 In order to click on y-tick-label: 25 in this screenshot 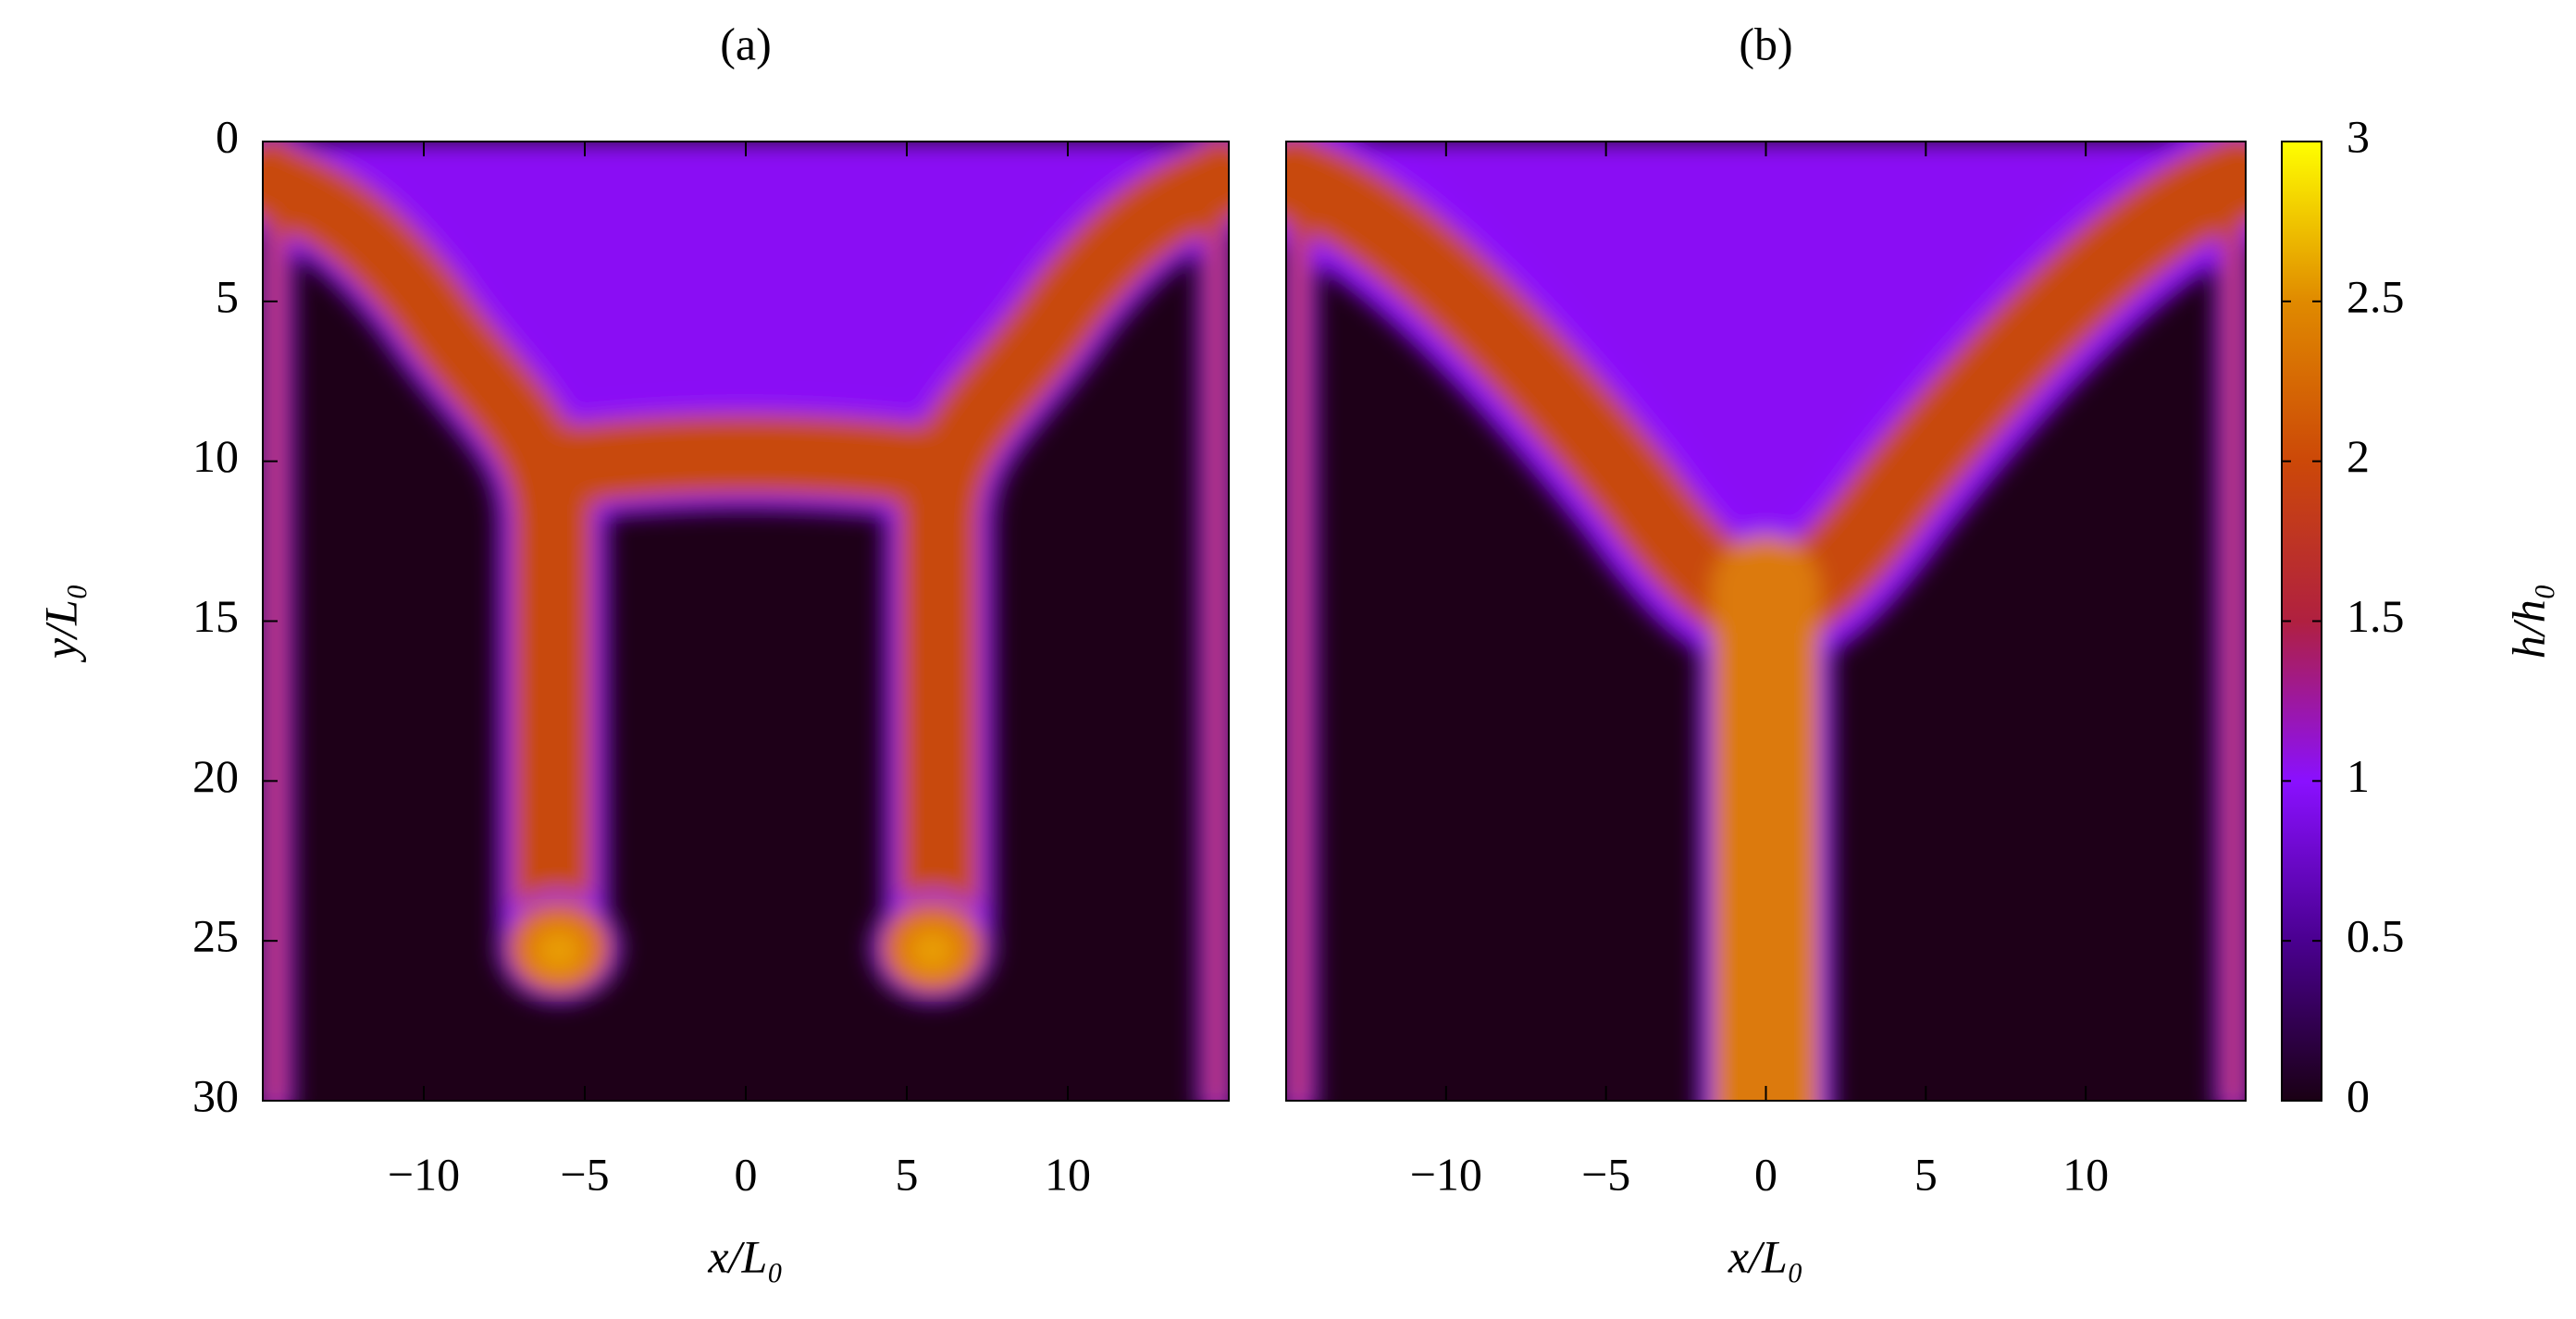, I will do `click(215, 936)`.